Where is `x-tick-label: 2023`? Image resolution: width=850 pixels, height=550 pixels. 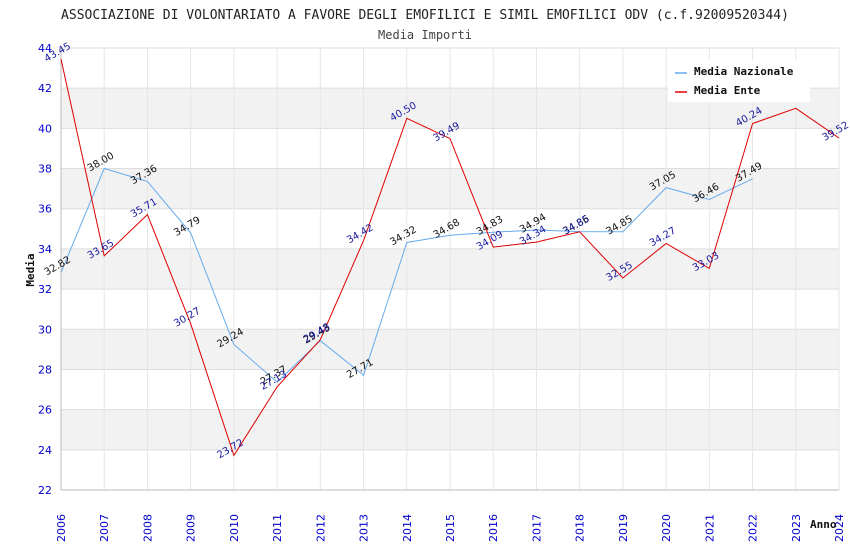
x-tick-label: 2023 is located at coordinates (796, 528).